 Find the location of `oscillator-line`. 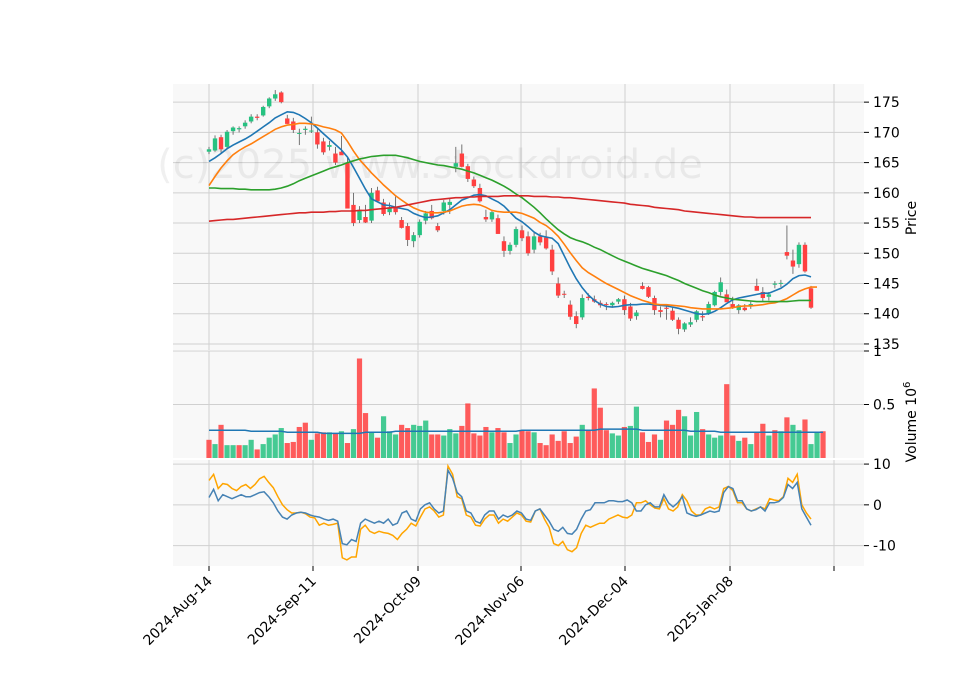

oscillator-line is located at coordinates (510, 506).